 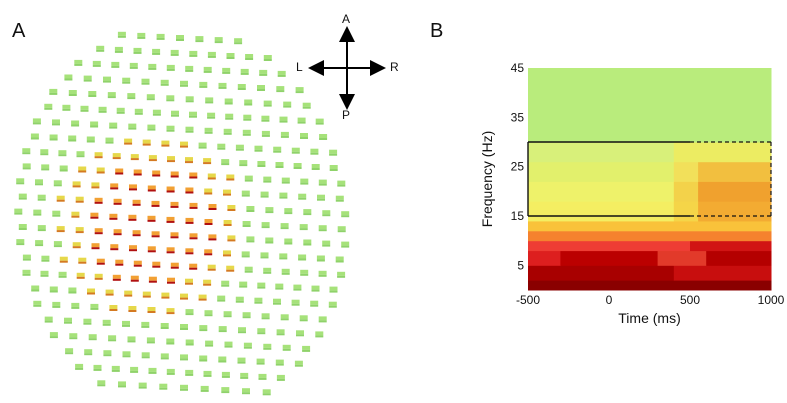 I want to click on x-tick-label: -500, so click(x=528, y=300).